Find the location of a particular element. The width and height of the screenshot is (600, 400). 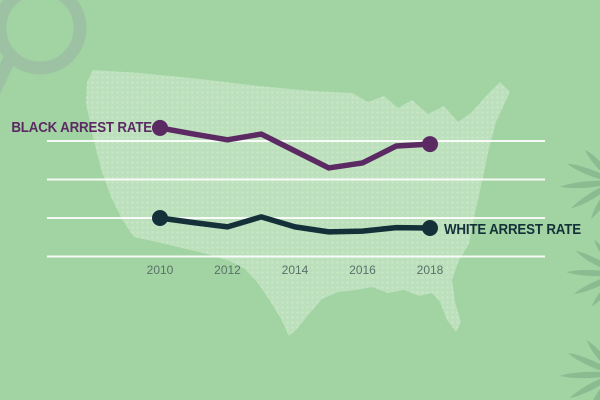

x-axis-tick-label: 2014 is located at coordinates (295, 270).